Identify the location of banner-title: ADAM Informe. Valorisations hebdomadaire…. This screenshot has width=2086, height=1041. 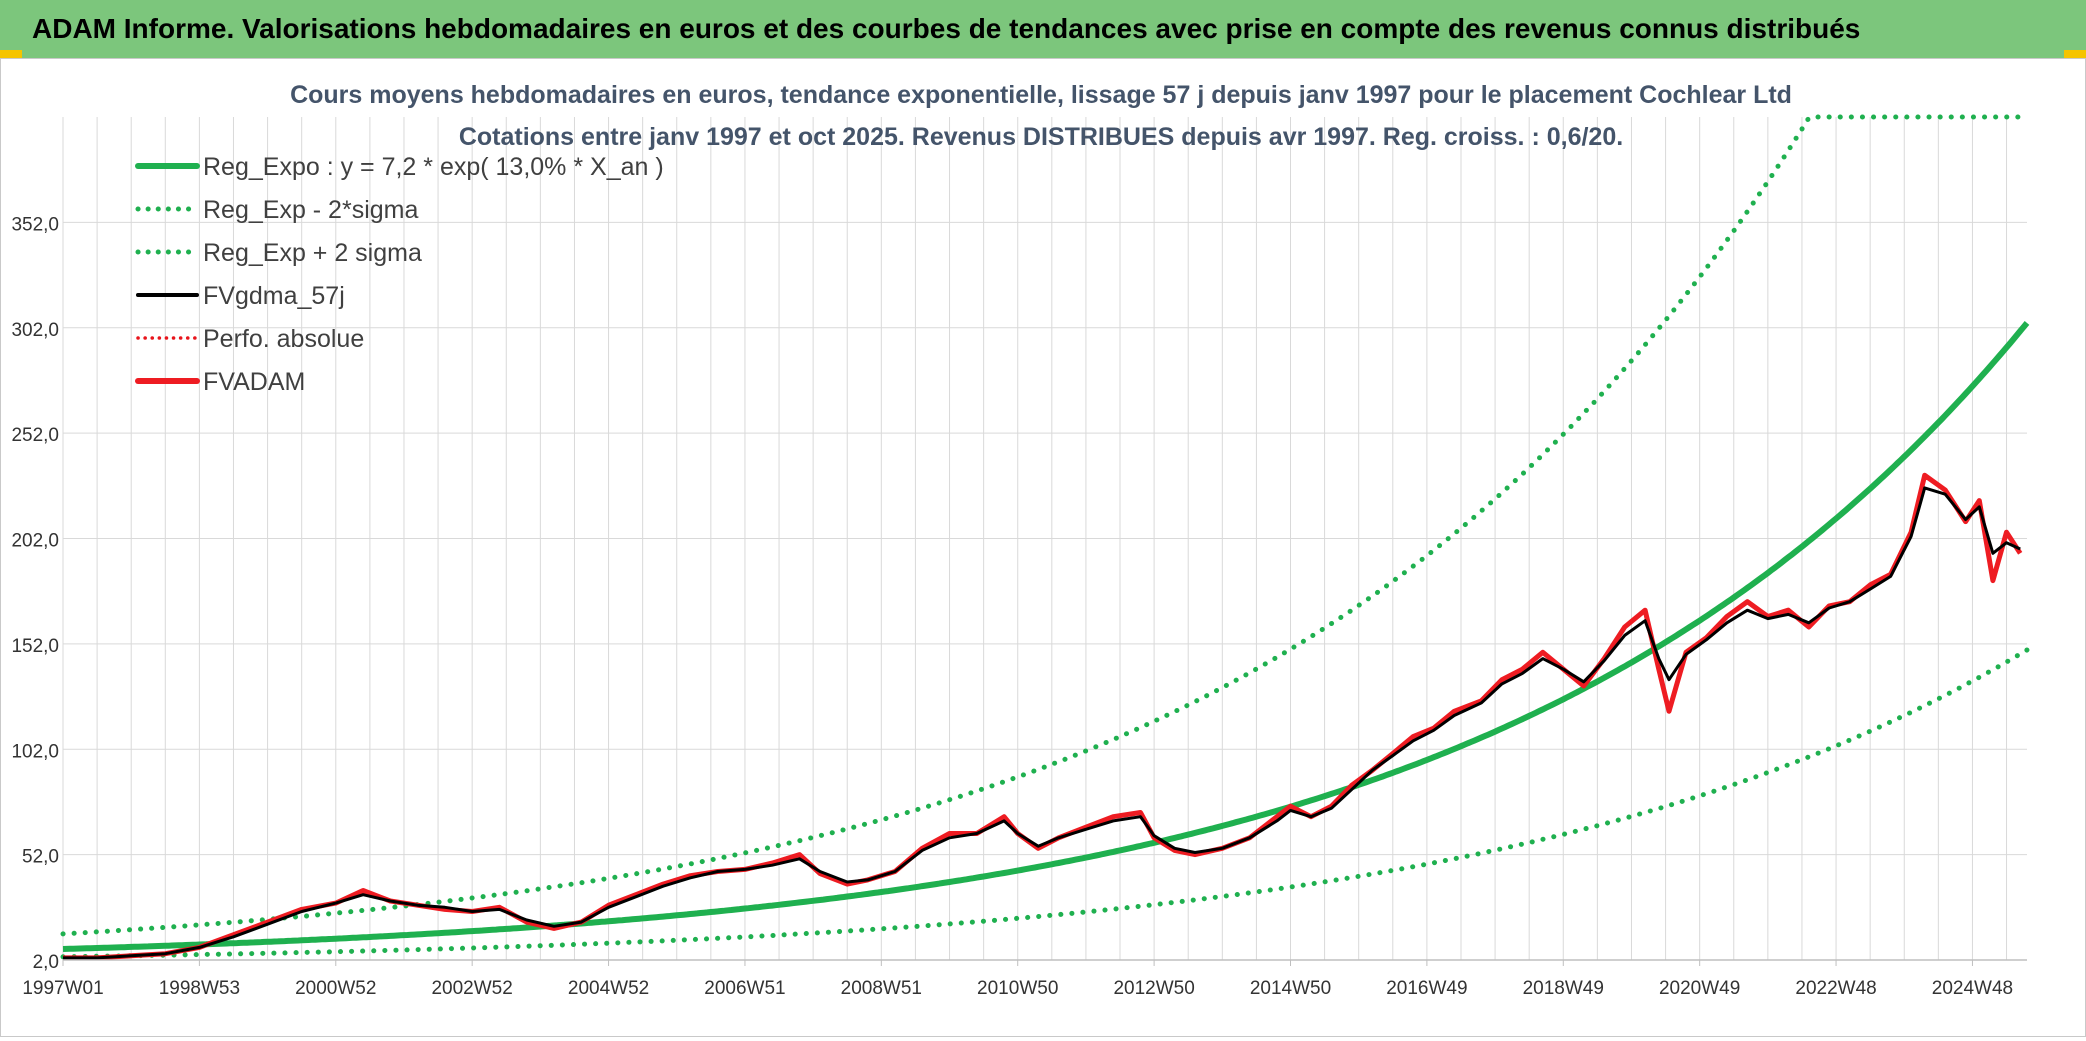
(946, 28).